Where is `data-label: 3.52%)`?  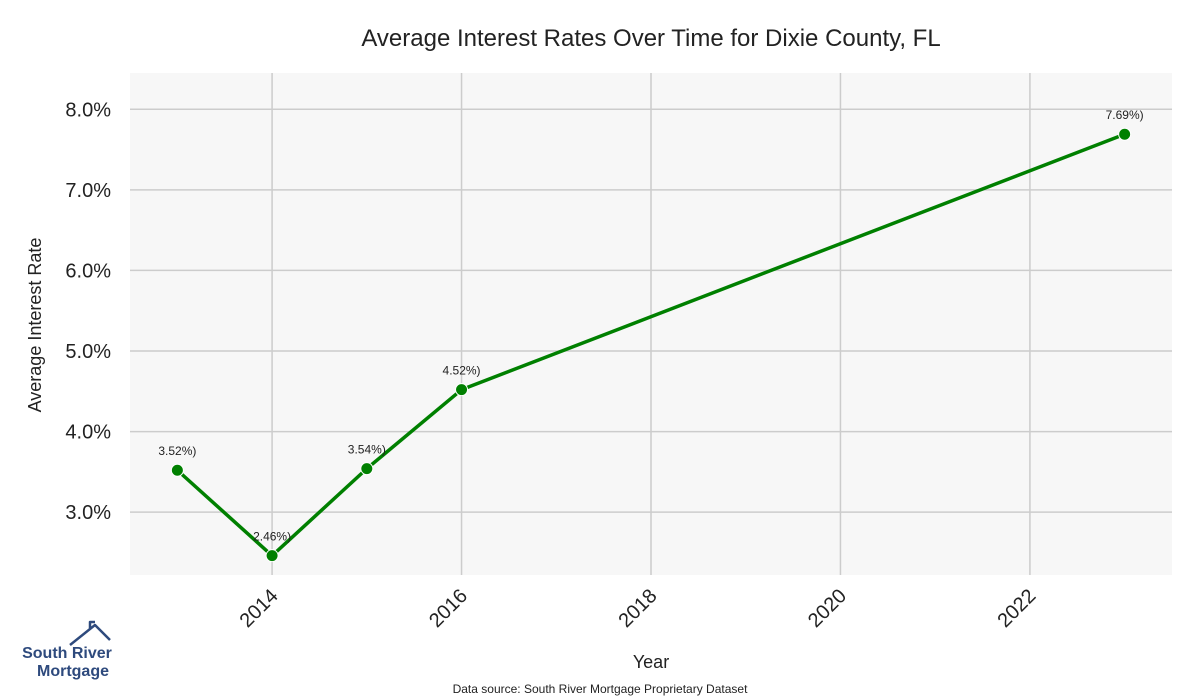
data-label: 3.52%) is located at coordinates (177, 451).